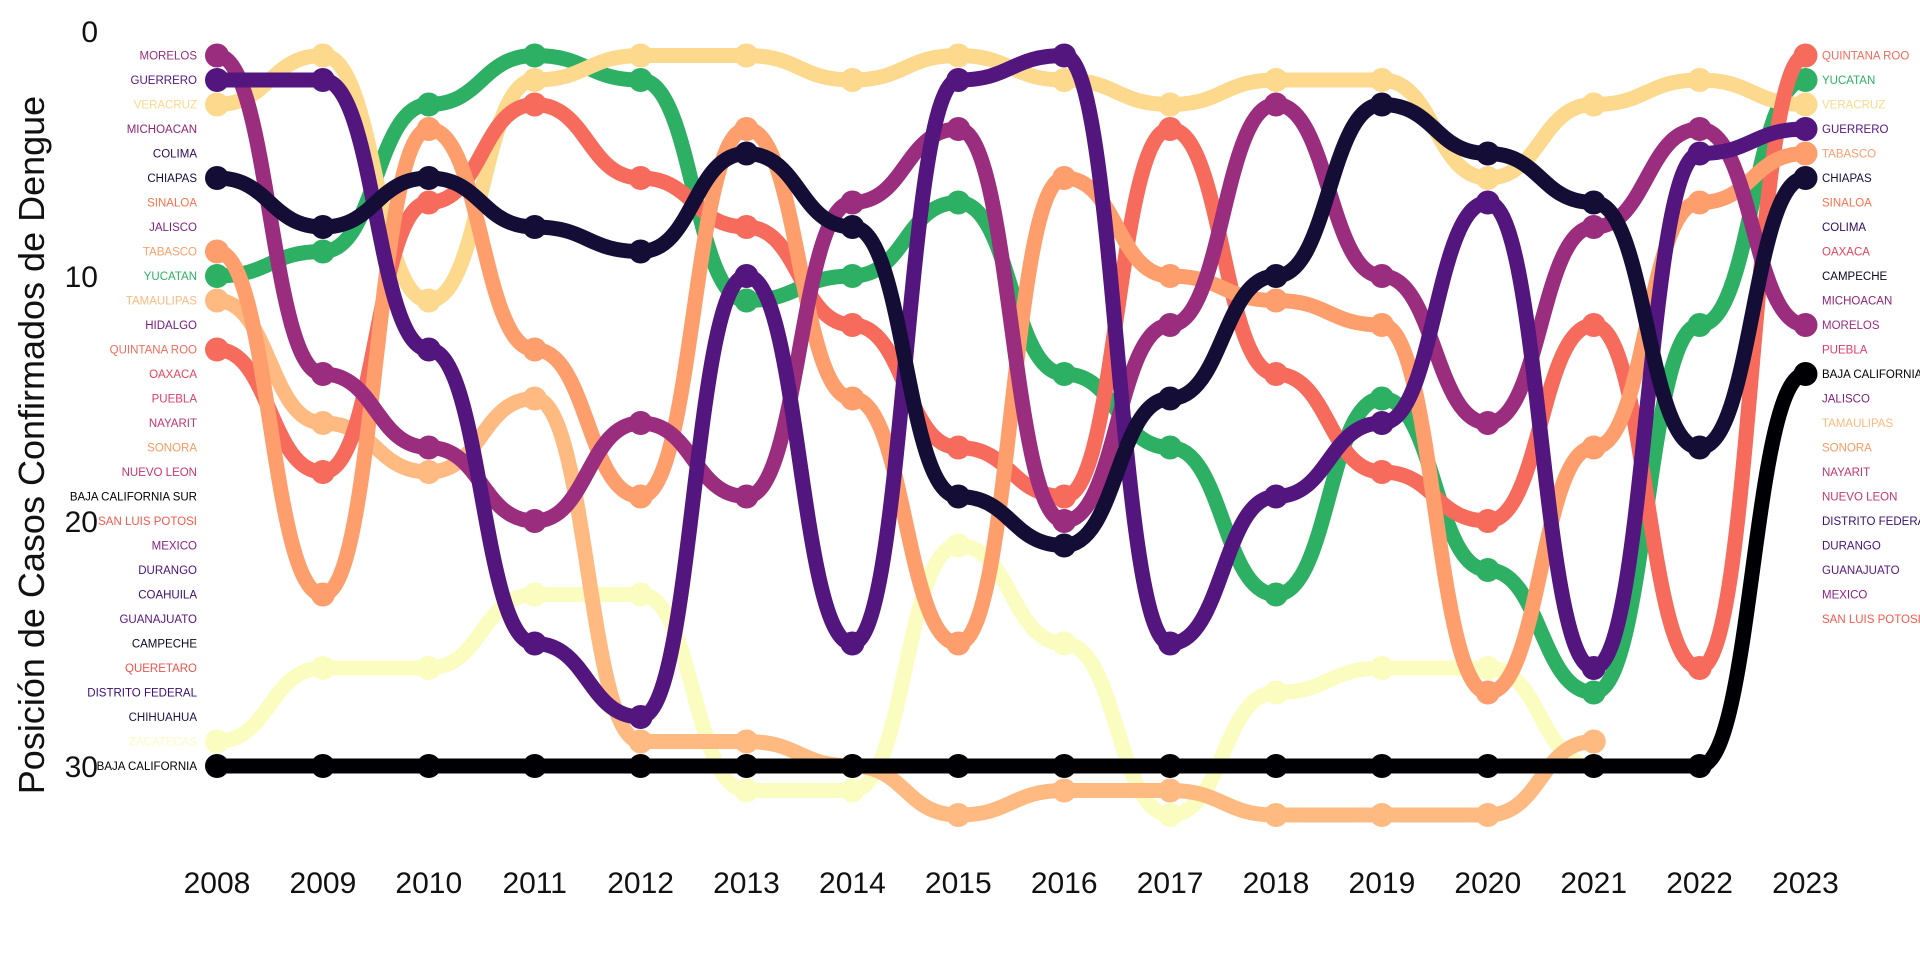  I want to click on y-tick-label: 20, so click(81, 522).